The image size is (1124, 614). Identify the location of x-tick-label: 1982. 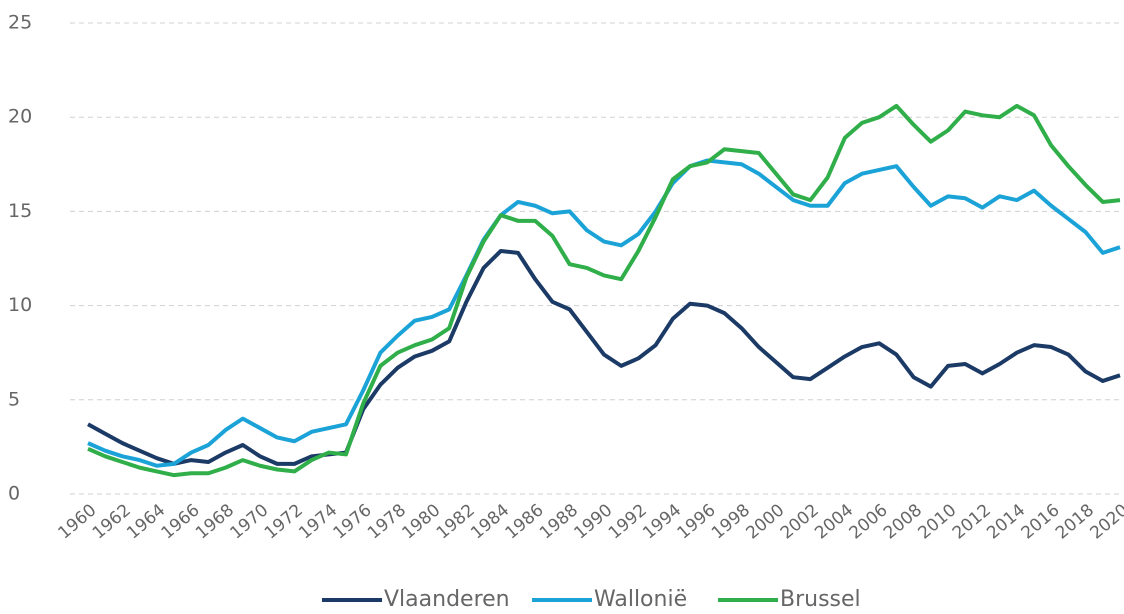
(456, 521).